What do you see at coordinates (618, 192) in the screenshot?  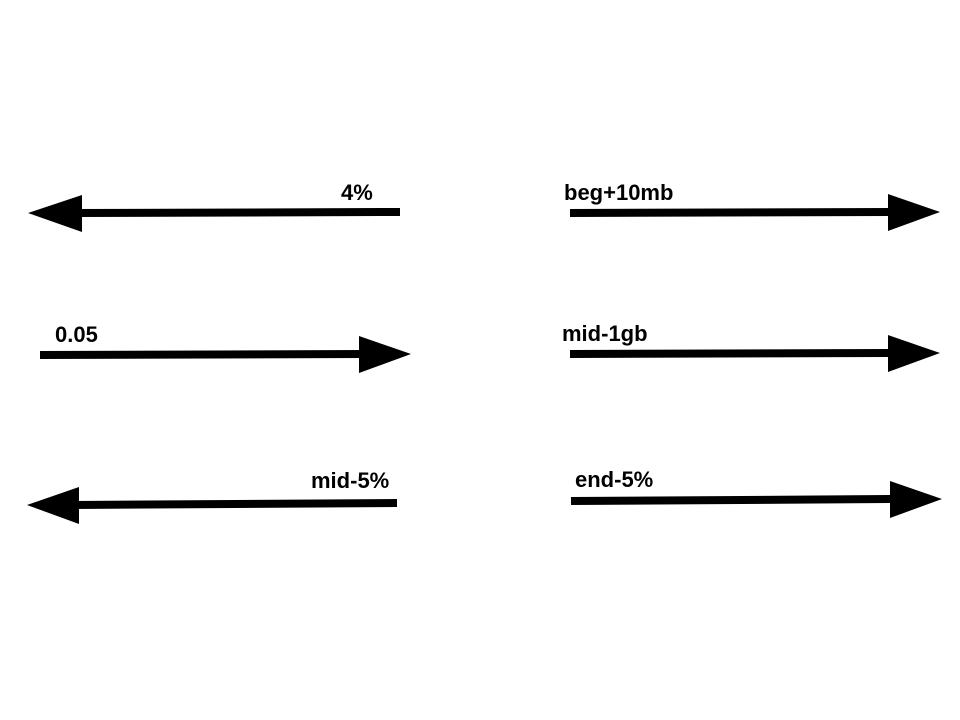 I see `arrow-label: beg+10mb` at bounding box center [618, 192].